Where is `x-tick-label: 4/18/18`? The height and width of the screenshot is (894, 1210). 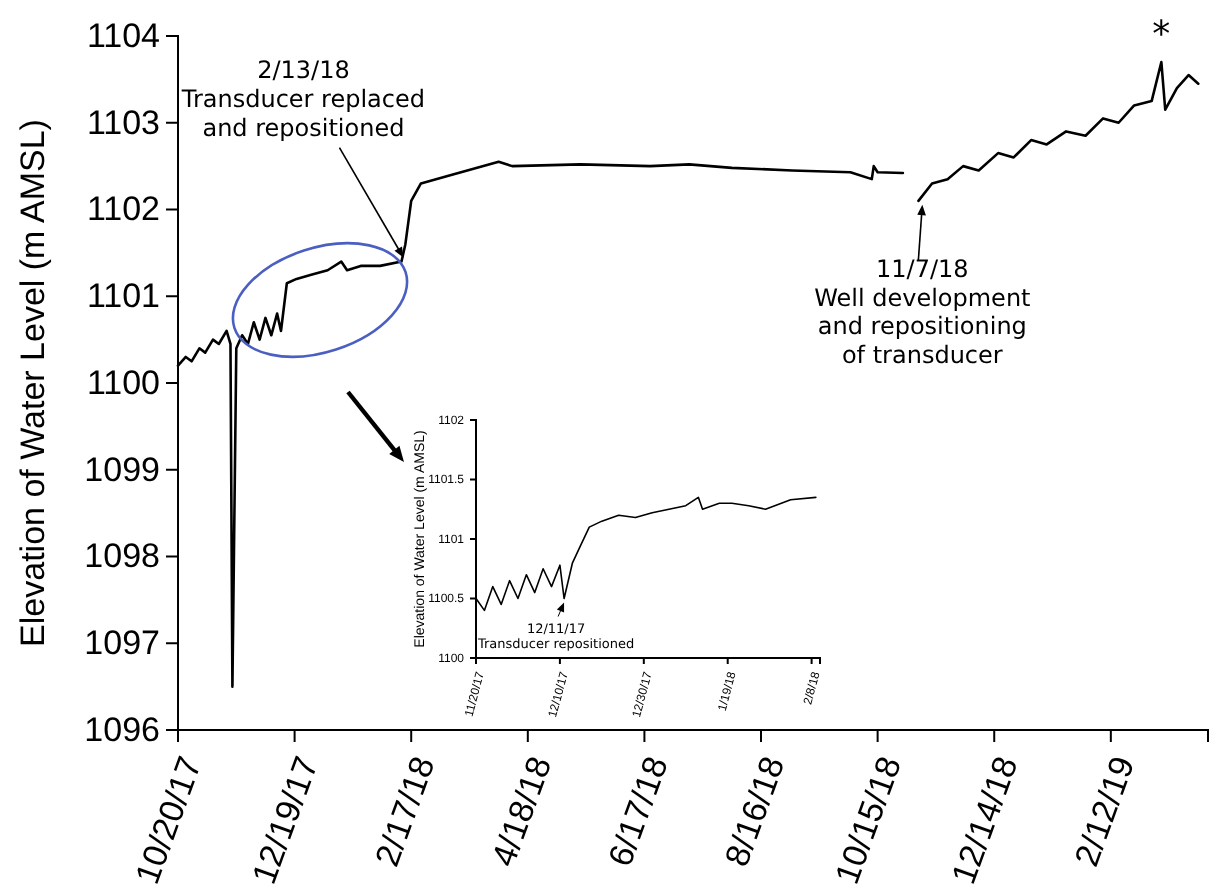 x-tick-label: 4/18/18 is located at coordinates (522, 811).